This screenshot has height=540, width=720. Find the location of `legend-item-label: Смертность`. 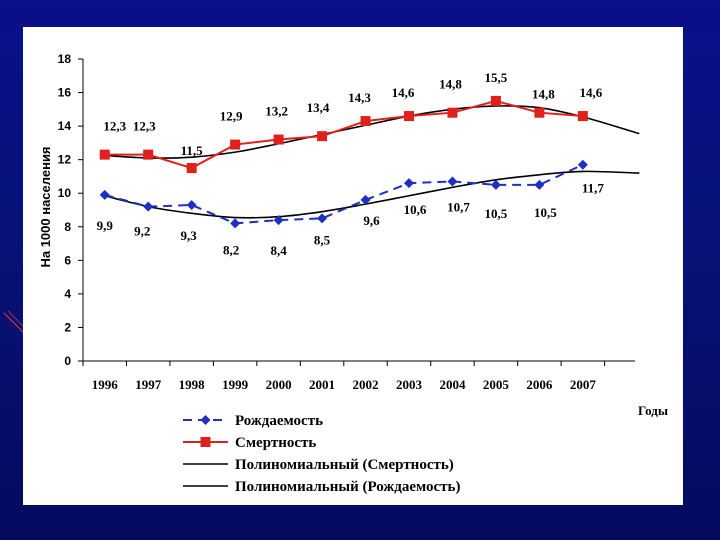

legend-item-label: Смертность is located at coordinates (275, 443).